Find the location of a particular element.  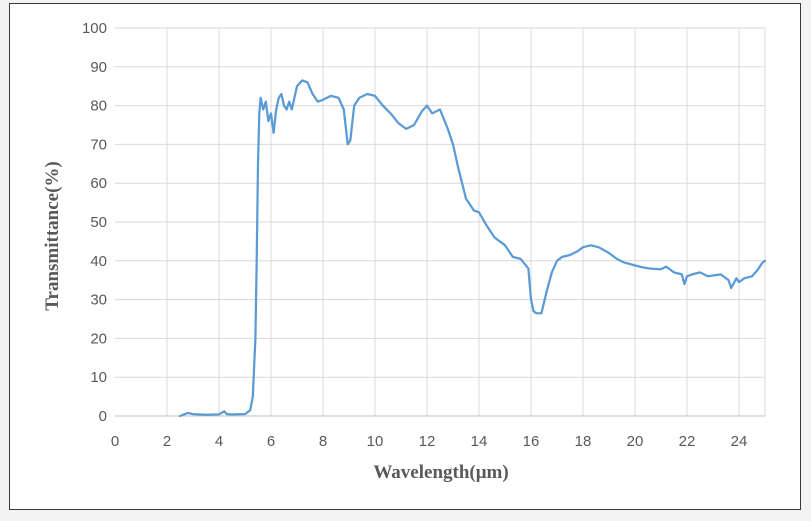

y-tick-label: 70 is located at coordinates (98, 144).